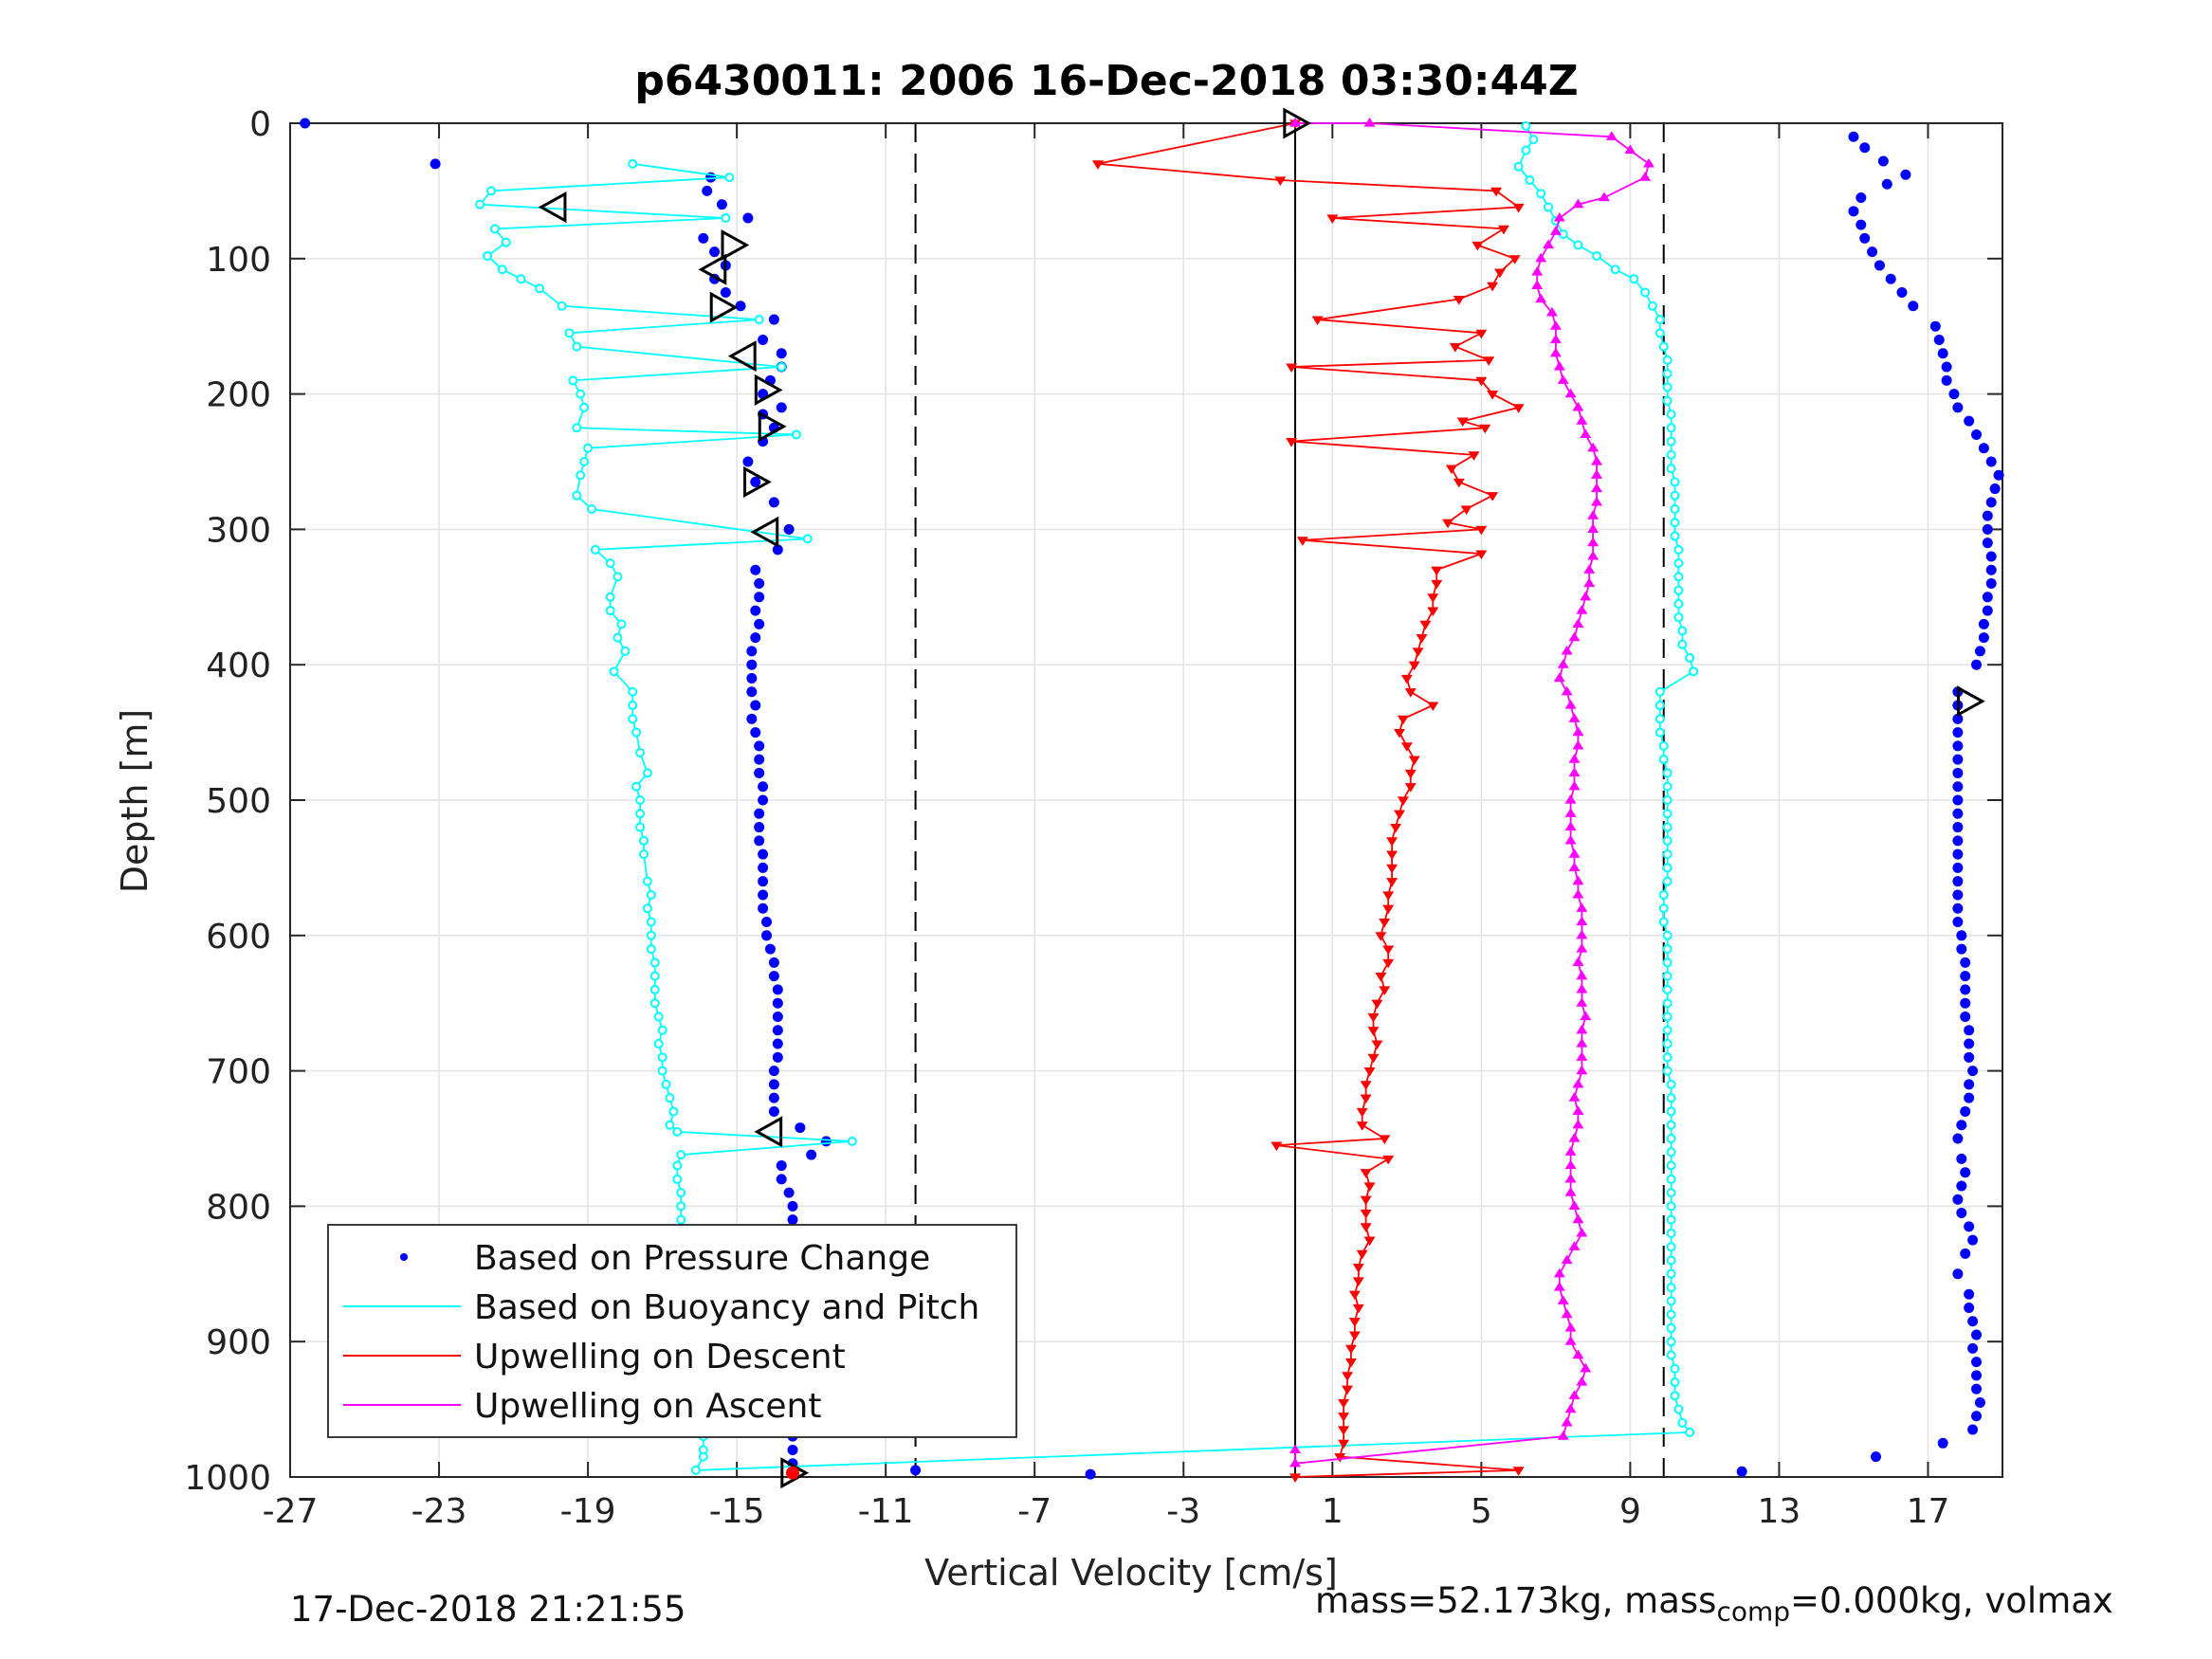  Describe the element at coordinates (672, 1331) in the screenshot. I see `legend-box` at that location.